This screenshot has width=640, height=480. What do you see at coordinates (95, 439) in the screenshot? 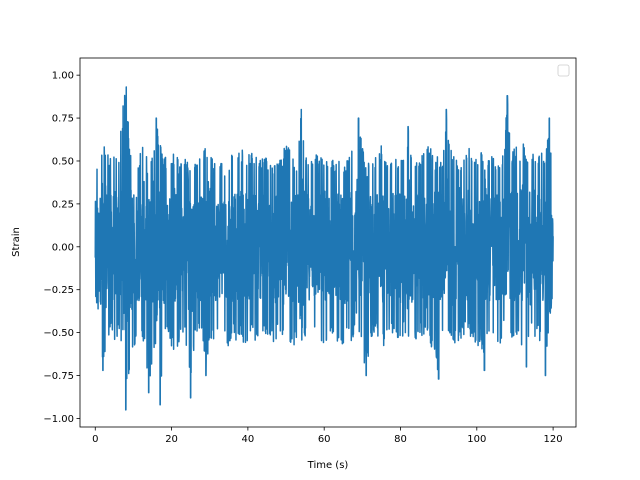
I see `x-tick-label: 0` at bounding box center [95, 439].